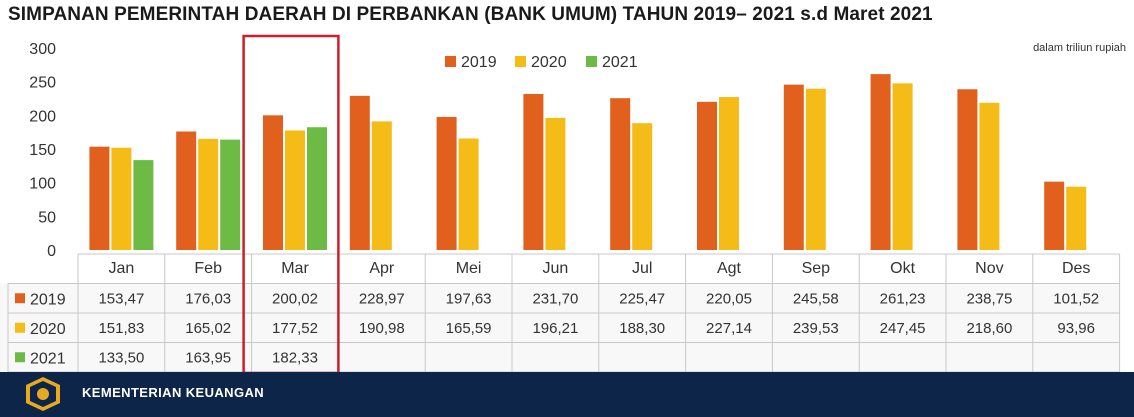 This screenshot has height=417, width=1134. Describe the element at coordinates (121, 299) in the screenshot. I see `data-label: 153,47` at that location.